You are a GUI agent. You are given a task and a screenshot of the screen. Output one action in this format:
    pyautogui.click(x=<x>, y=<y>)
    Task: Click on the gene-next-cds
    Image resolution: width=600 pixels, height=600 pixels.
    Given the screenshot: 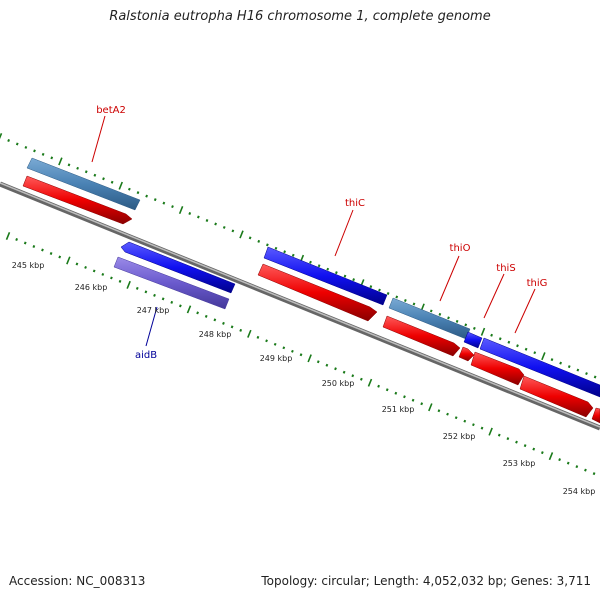 What is the action you would take?
    pyautogui.click(x=556, y=396)
    